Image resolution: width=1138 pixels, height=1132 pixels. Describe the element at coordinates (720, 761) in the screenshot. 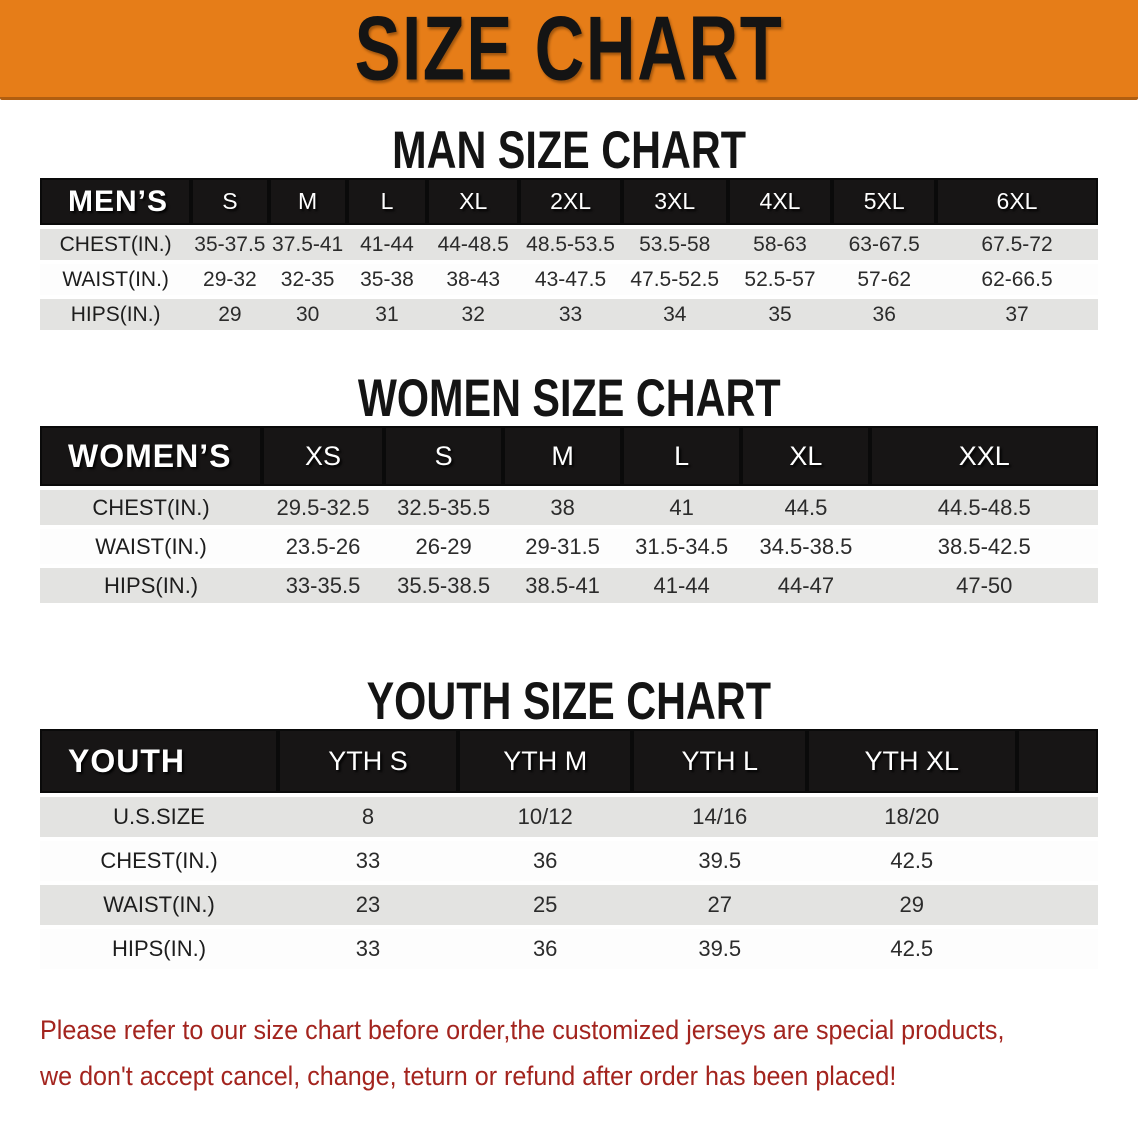

I see `col-header-yth-l: YTH L` at that location.